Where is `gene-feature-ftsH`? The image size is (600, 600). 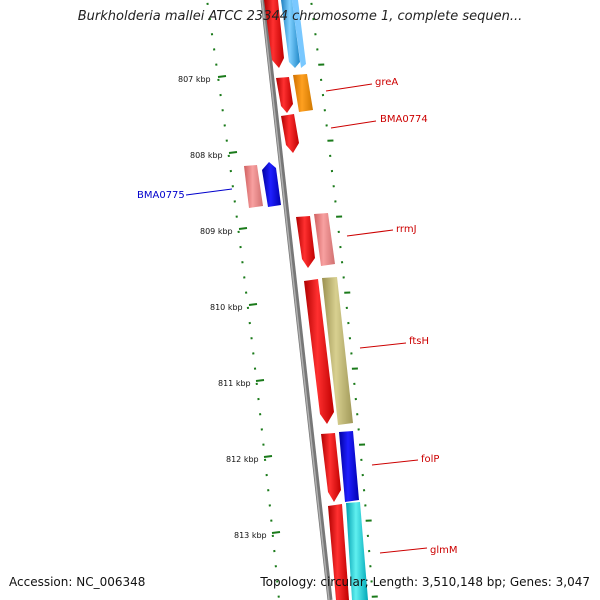
gene-feature-ftsH is located at coordinates (337, 351).